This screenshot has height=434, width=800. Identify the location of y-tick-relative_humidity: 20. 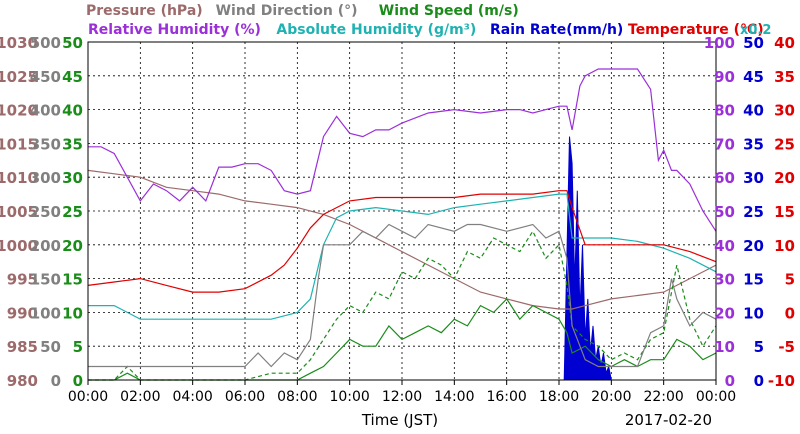
(724, 313).